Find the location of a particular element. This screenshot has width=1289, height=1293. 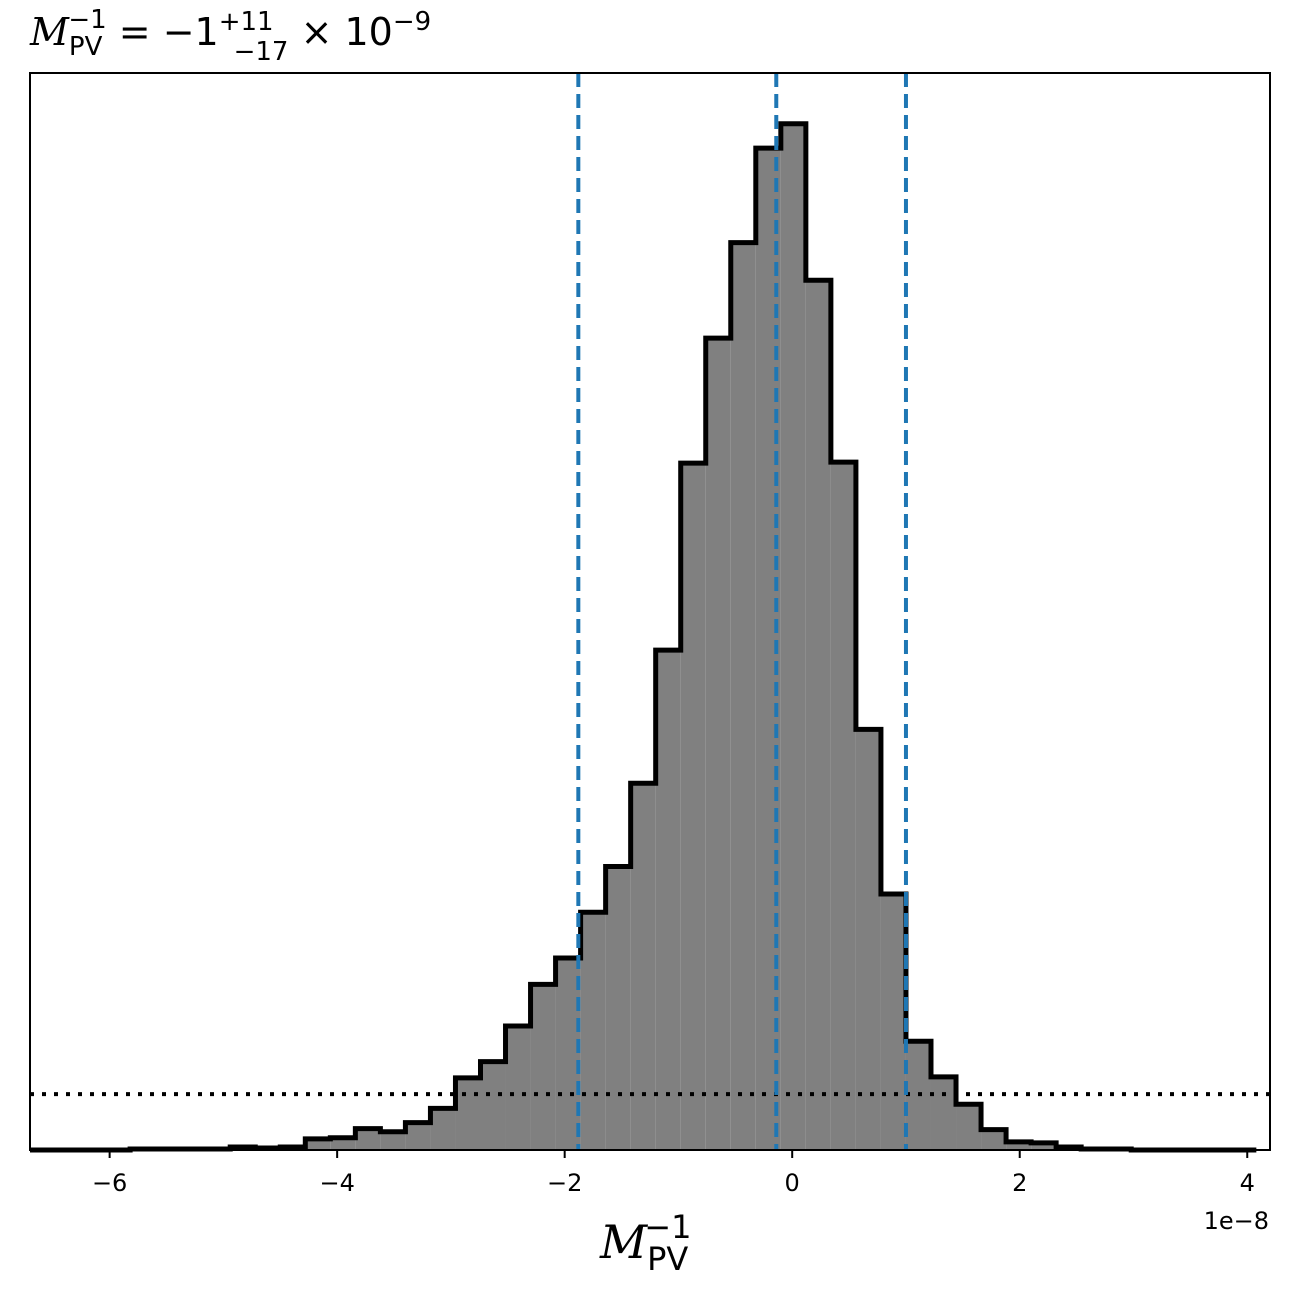

x-tick-label: 2 is located at coordinates (1019, 1183).